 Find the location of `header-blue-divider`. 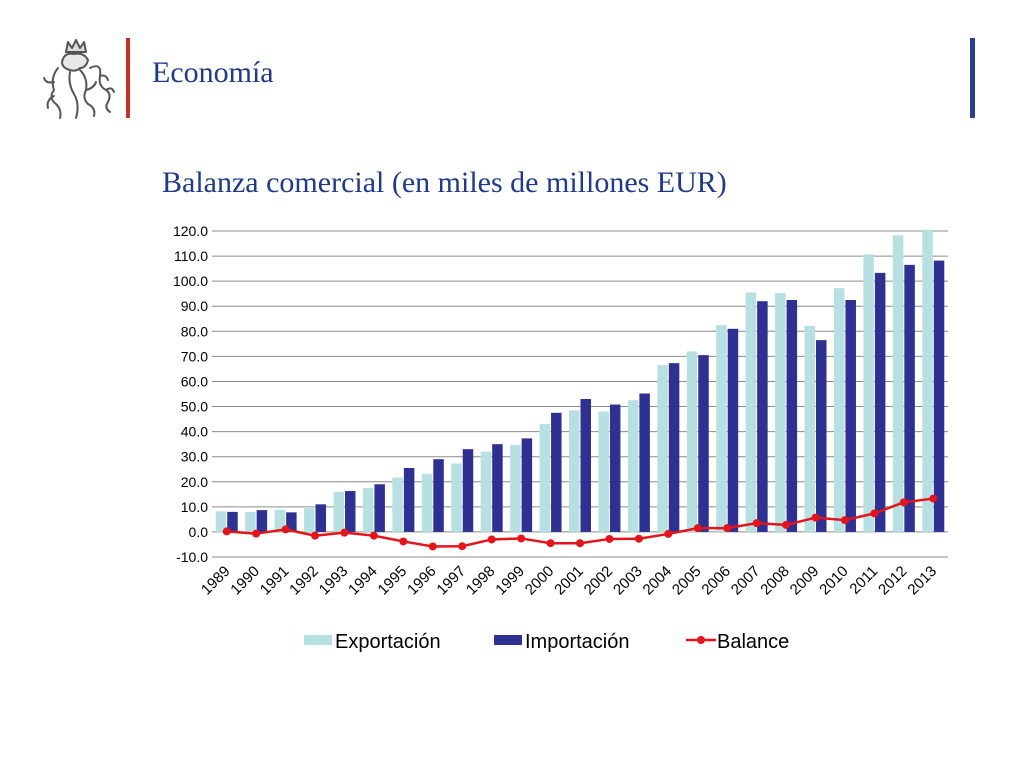

header-blue-divider is located at coordinates (972, 78).